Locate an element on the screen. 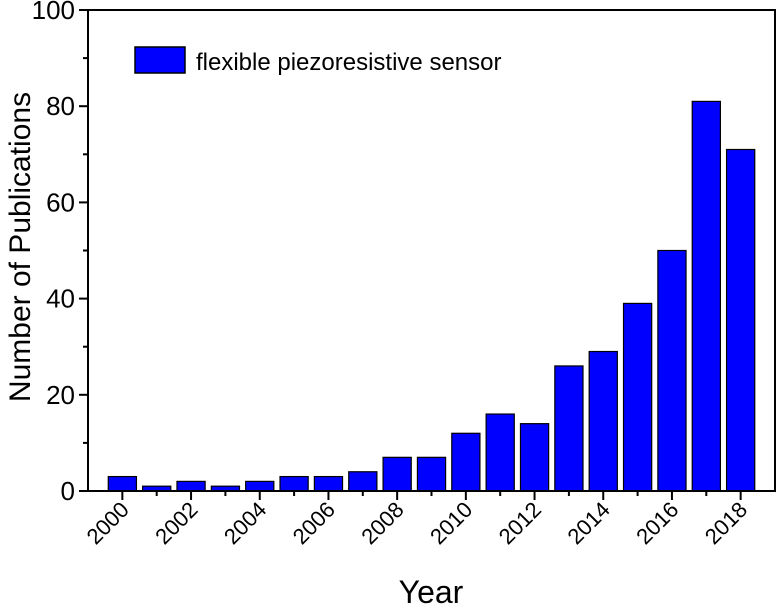 The width and height of the screenshot is (778, 611). bar-2013 is located at coordinates (569, 428).